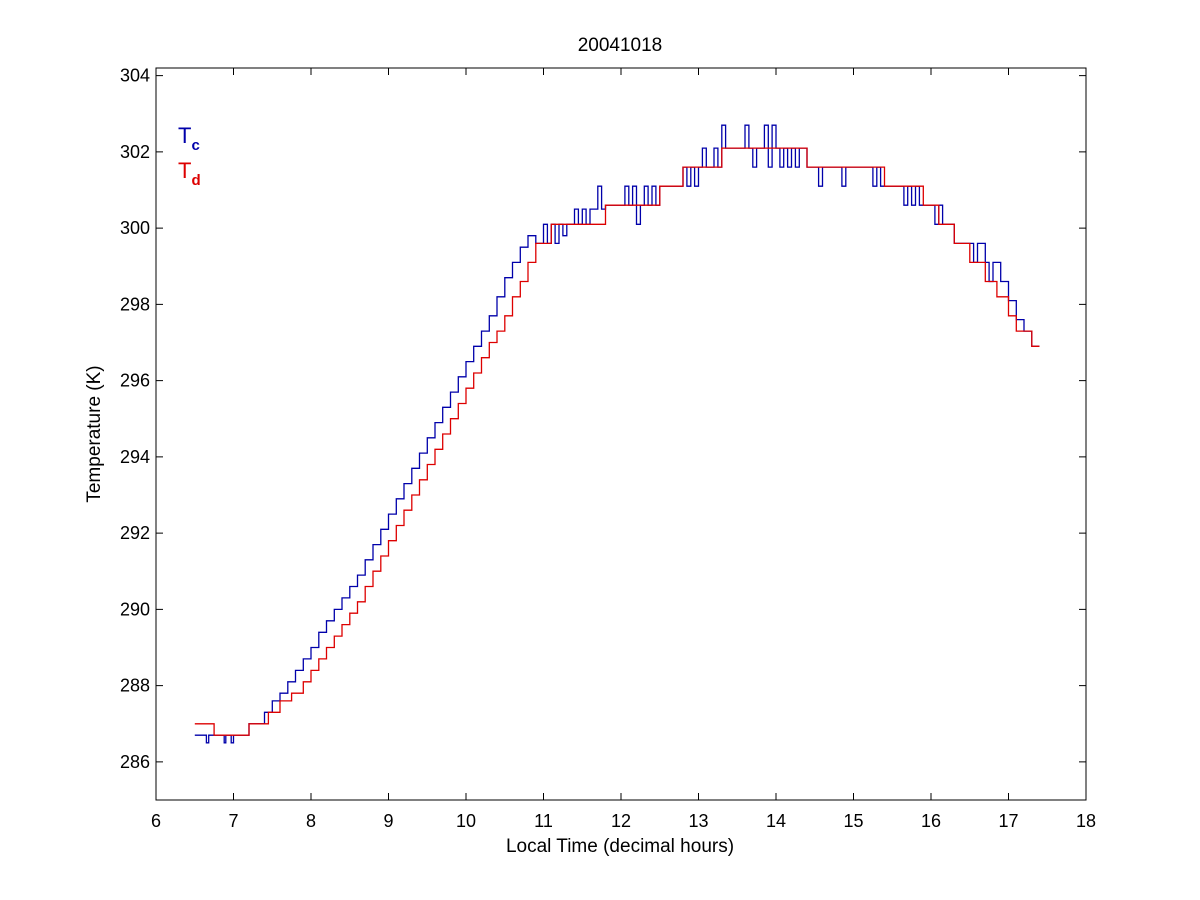  Describe the element at coordinates (466, 821) in the screenshot. I see `x-tick-label: 10` at that location.